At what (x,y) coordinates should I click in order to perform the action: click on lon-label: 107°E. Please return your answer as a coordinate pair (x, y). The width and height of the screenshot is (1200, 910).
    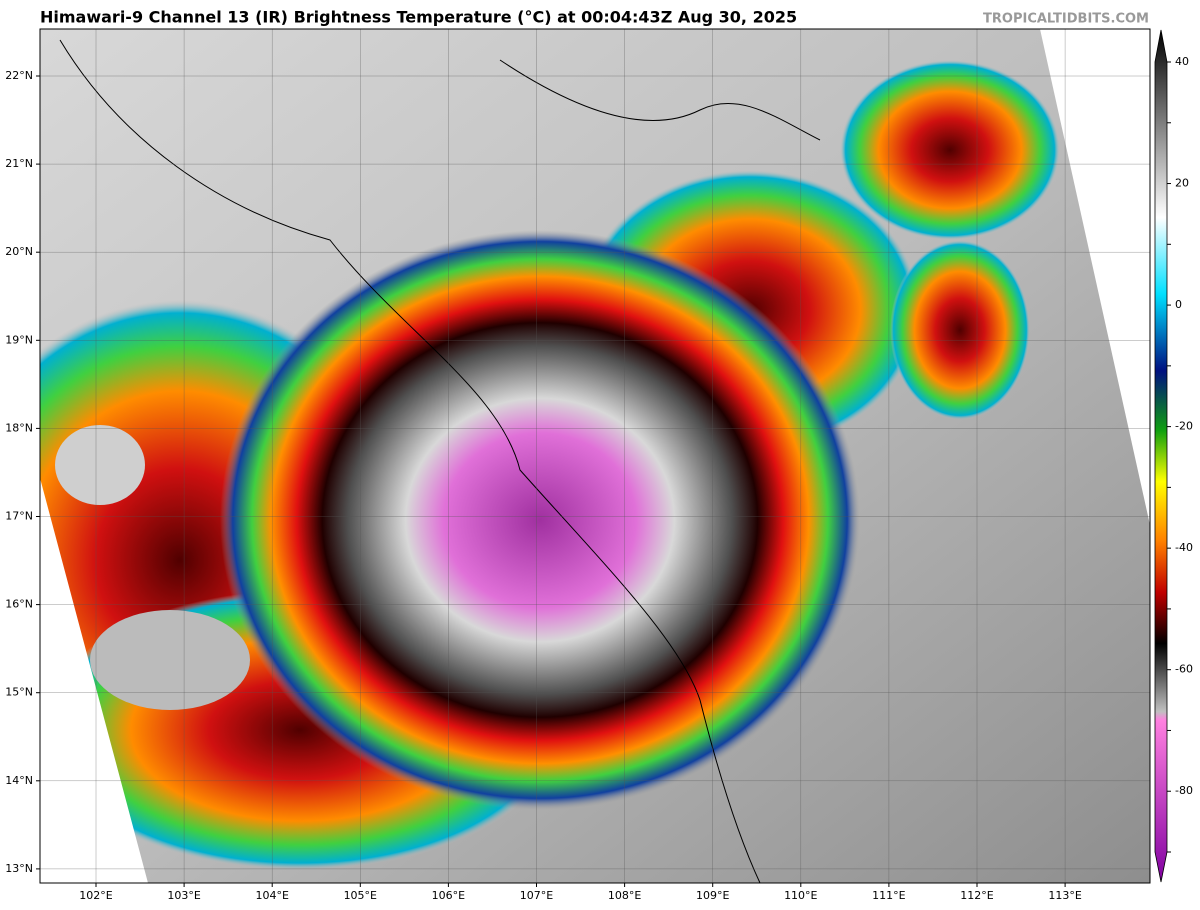
    Looking at the image, I should click on (536, 895).